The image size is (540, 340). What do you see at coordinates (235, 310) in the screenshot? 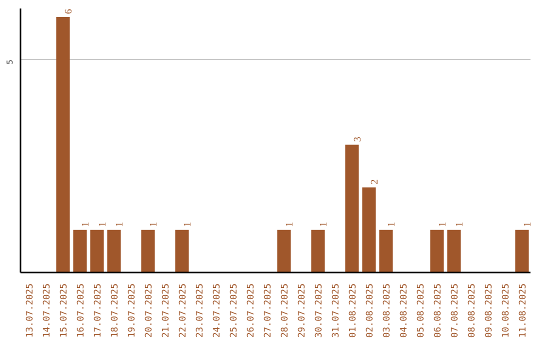
I see `x-tick-label: 25.07.2025` at bounding box center [235, 310].